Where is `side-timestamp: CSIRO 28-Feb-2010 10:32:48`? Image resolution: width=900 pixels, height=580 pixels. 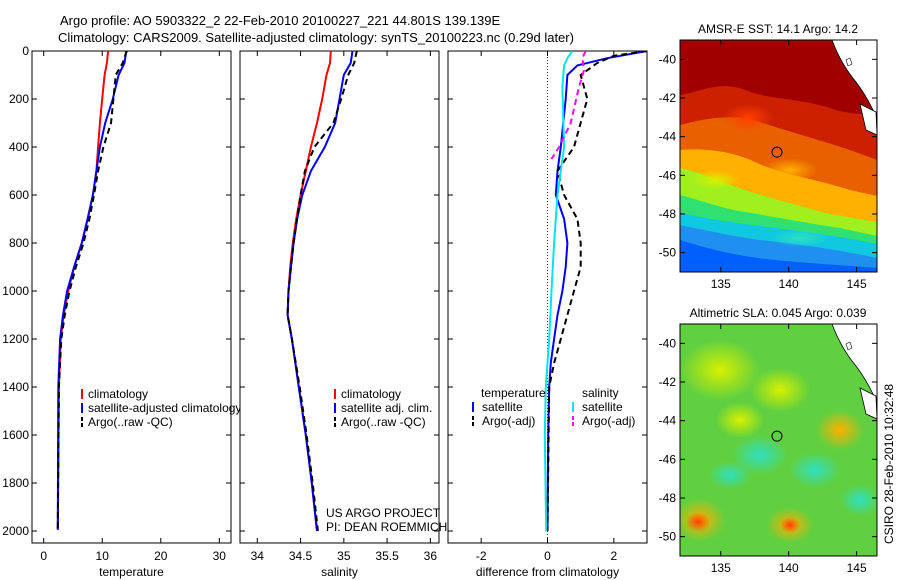
side-timestamp: CSIRO 28-Feb-2010 10:32:48 is located at coordinates (889, 464).